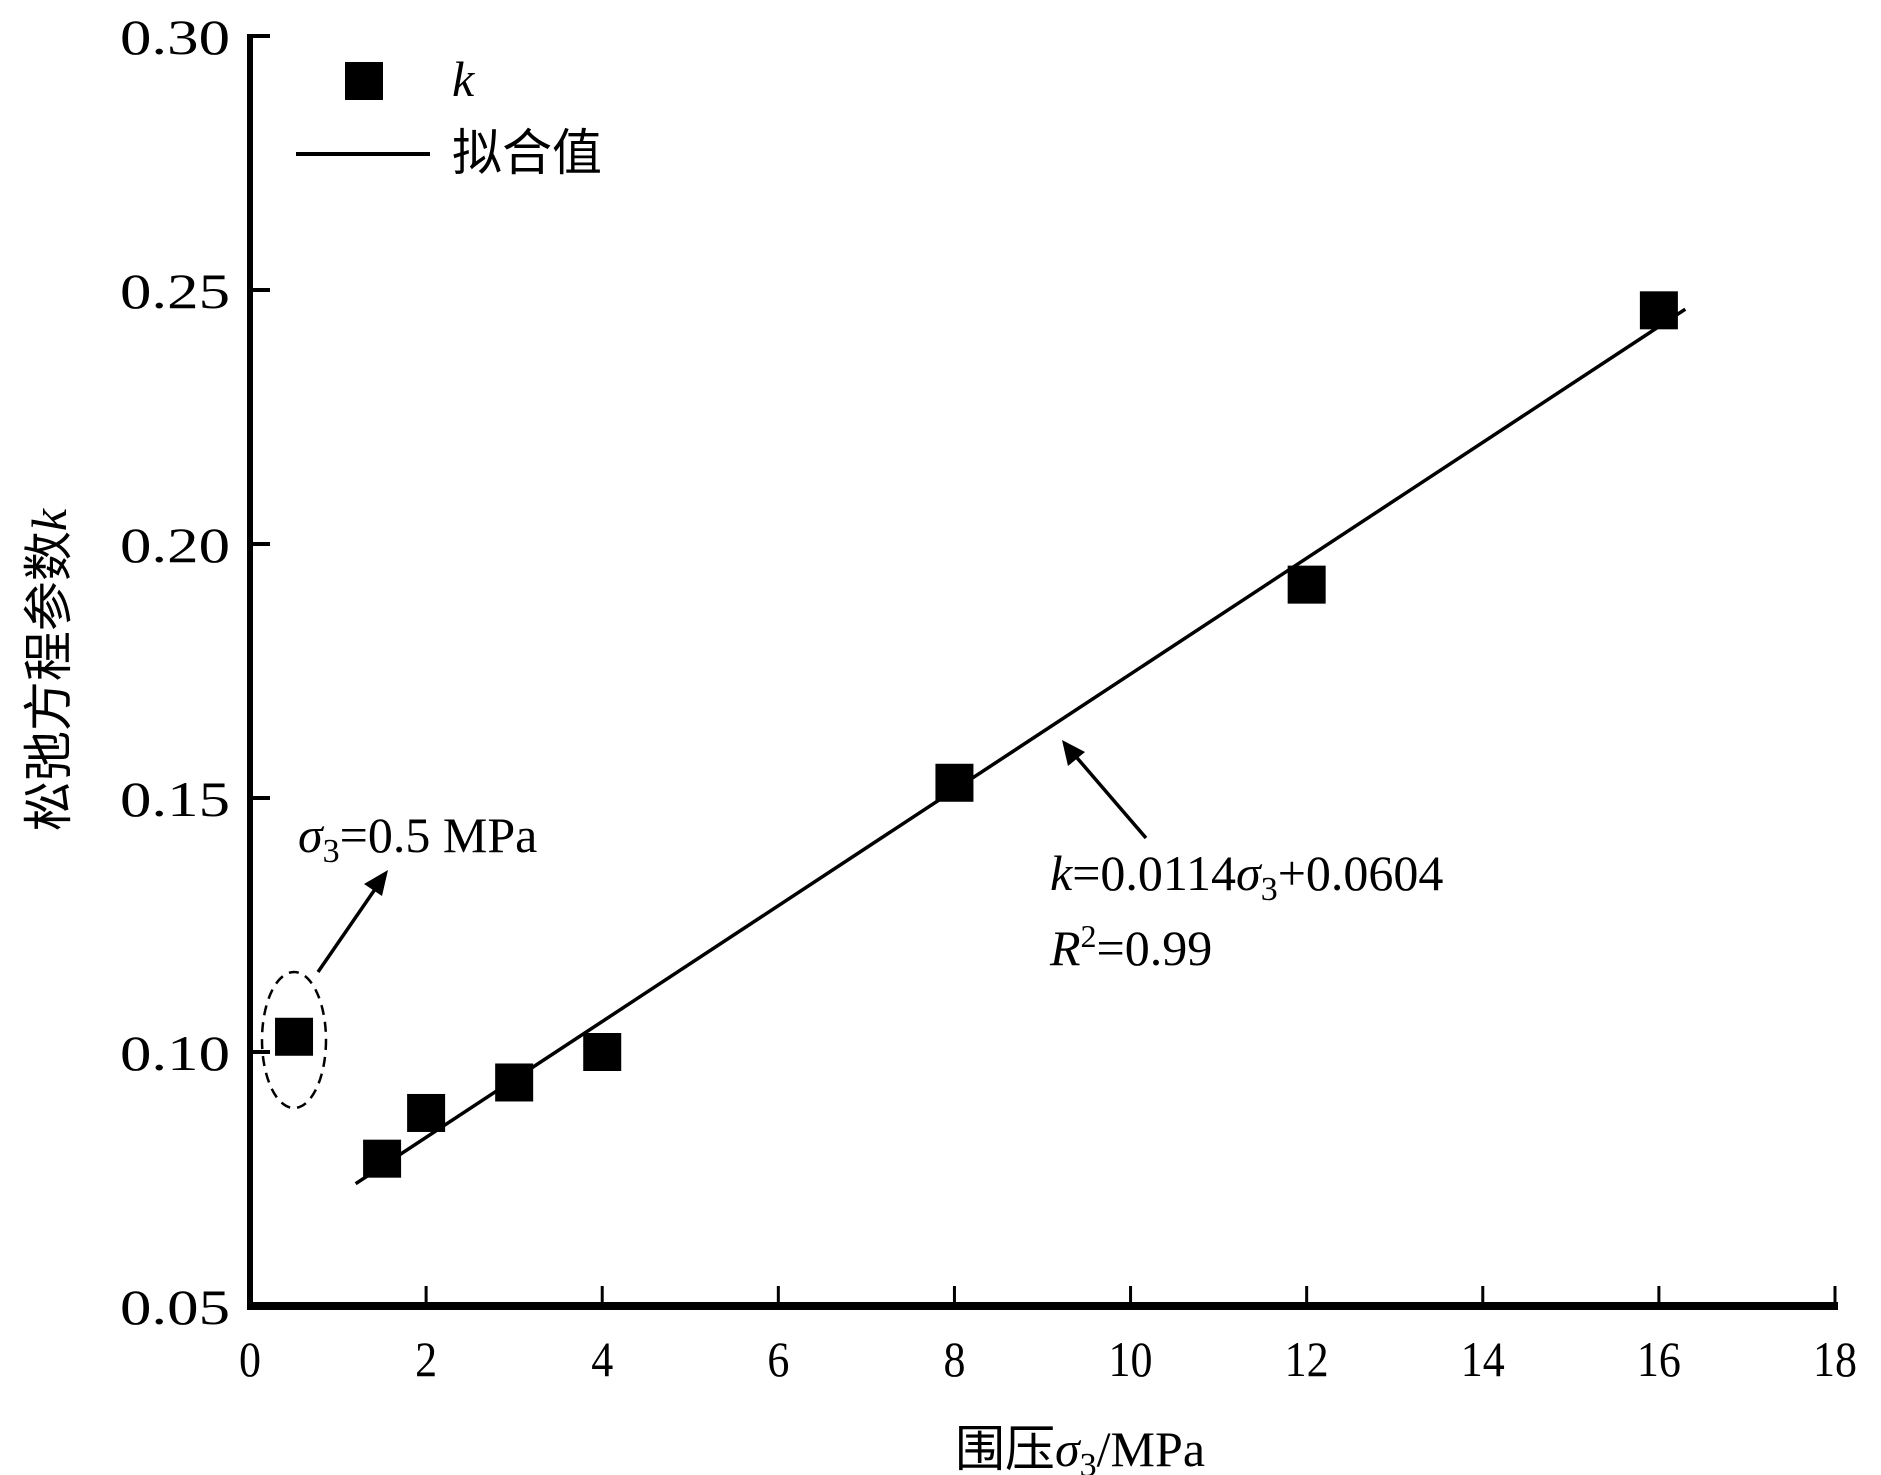  What do you see at coordinates (1835, 1359) in the screenshot?
I see `x-tick-label: 18` at bounding box center [1835, 1359].